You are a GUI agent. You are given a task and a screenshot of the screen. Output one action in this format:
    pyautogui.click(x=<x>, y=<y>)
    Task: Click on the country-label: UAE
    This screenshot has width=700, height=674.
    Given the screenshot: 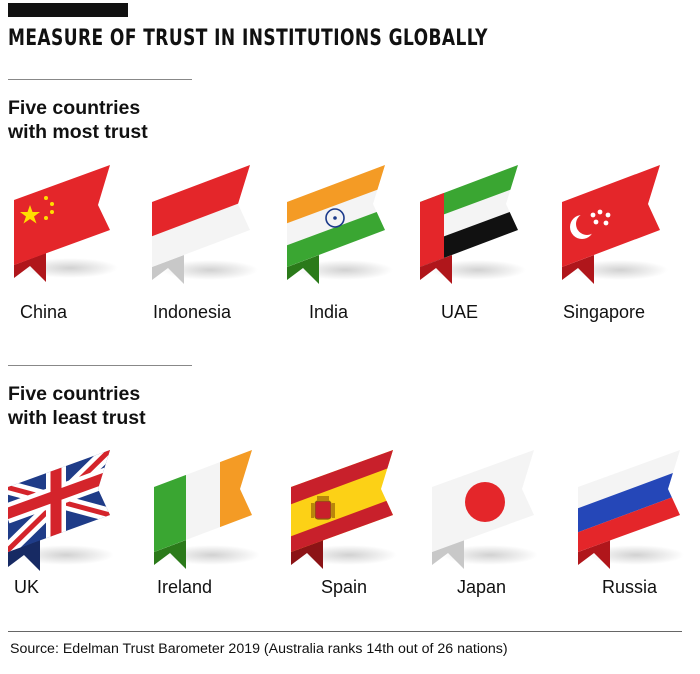 What is the action you would take?
    pyautogui.click(x=460, y=312)
    